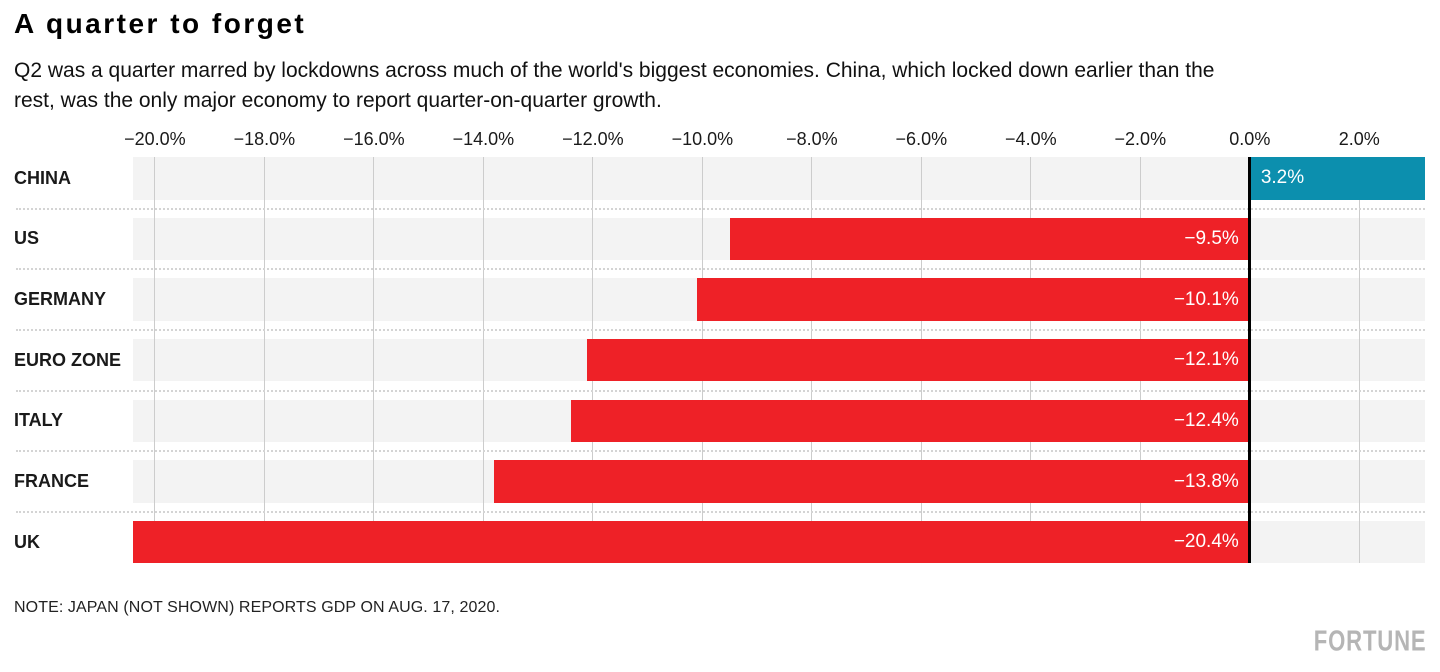 The height and width of the screenshot is (672, 1440). Describe the element at coordinates (264, 139) in the screenshot. I see `x-axis-tick-label: −18.0%` at that location.